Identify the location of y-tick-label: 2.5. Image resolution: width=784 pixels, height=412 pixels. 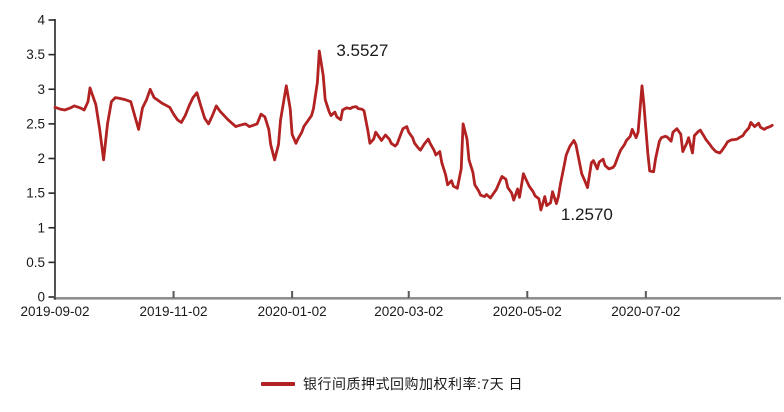
(35, 123).